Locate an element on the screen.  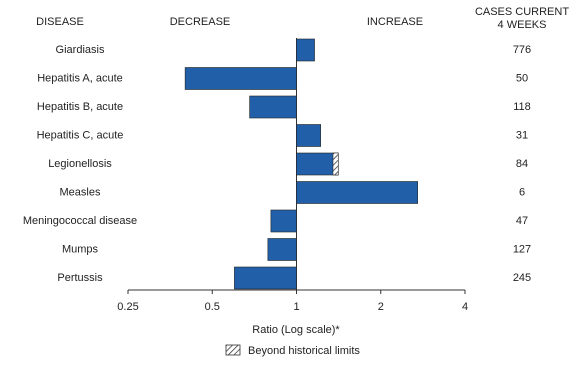
x-axis-title: Ratio (Log scale)* is located at coordinates (296, 330).